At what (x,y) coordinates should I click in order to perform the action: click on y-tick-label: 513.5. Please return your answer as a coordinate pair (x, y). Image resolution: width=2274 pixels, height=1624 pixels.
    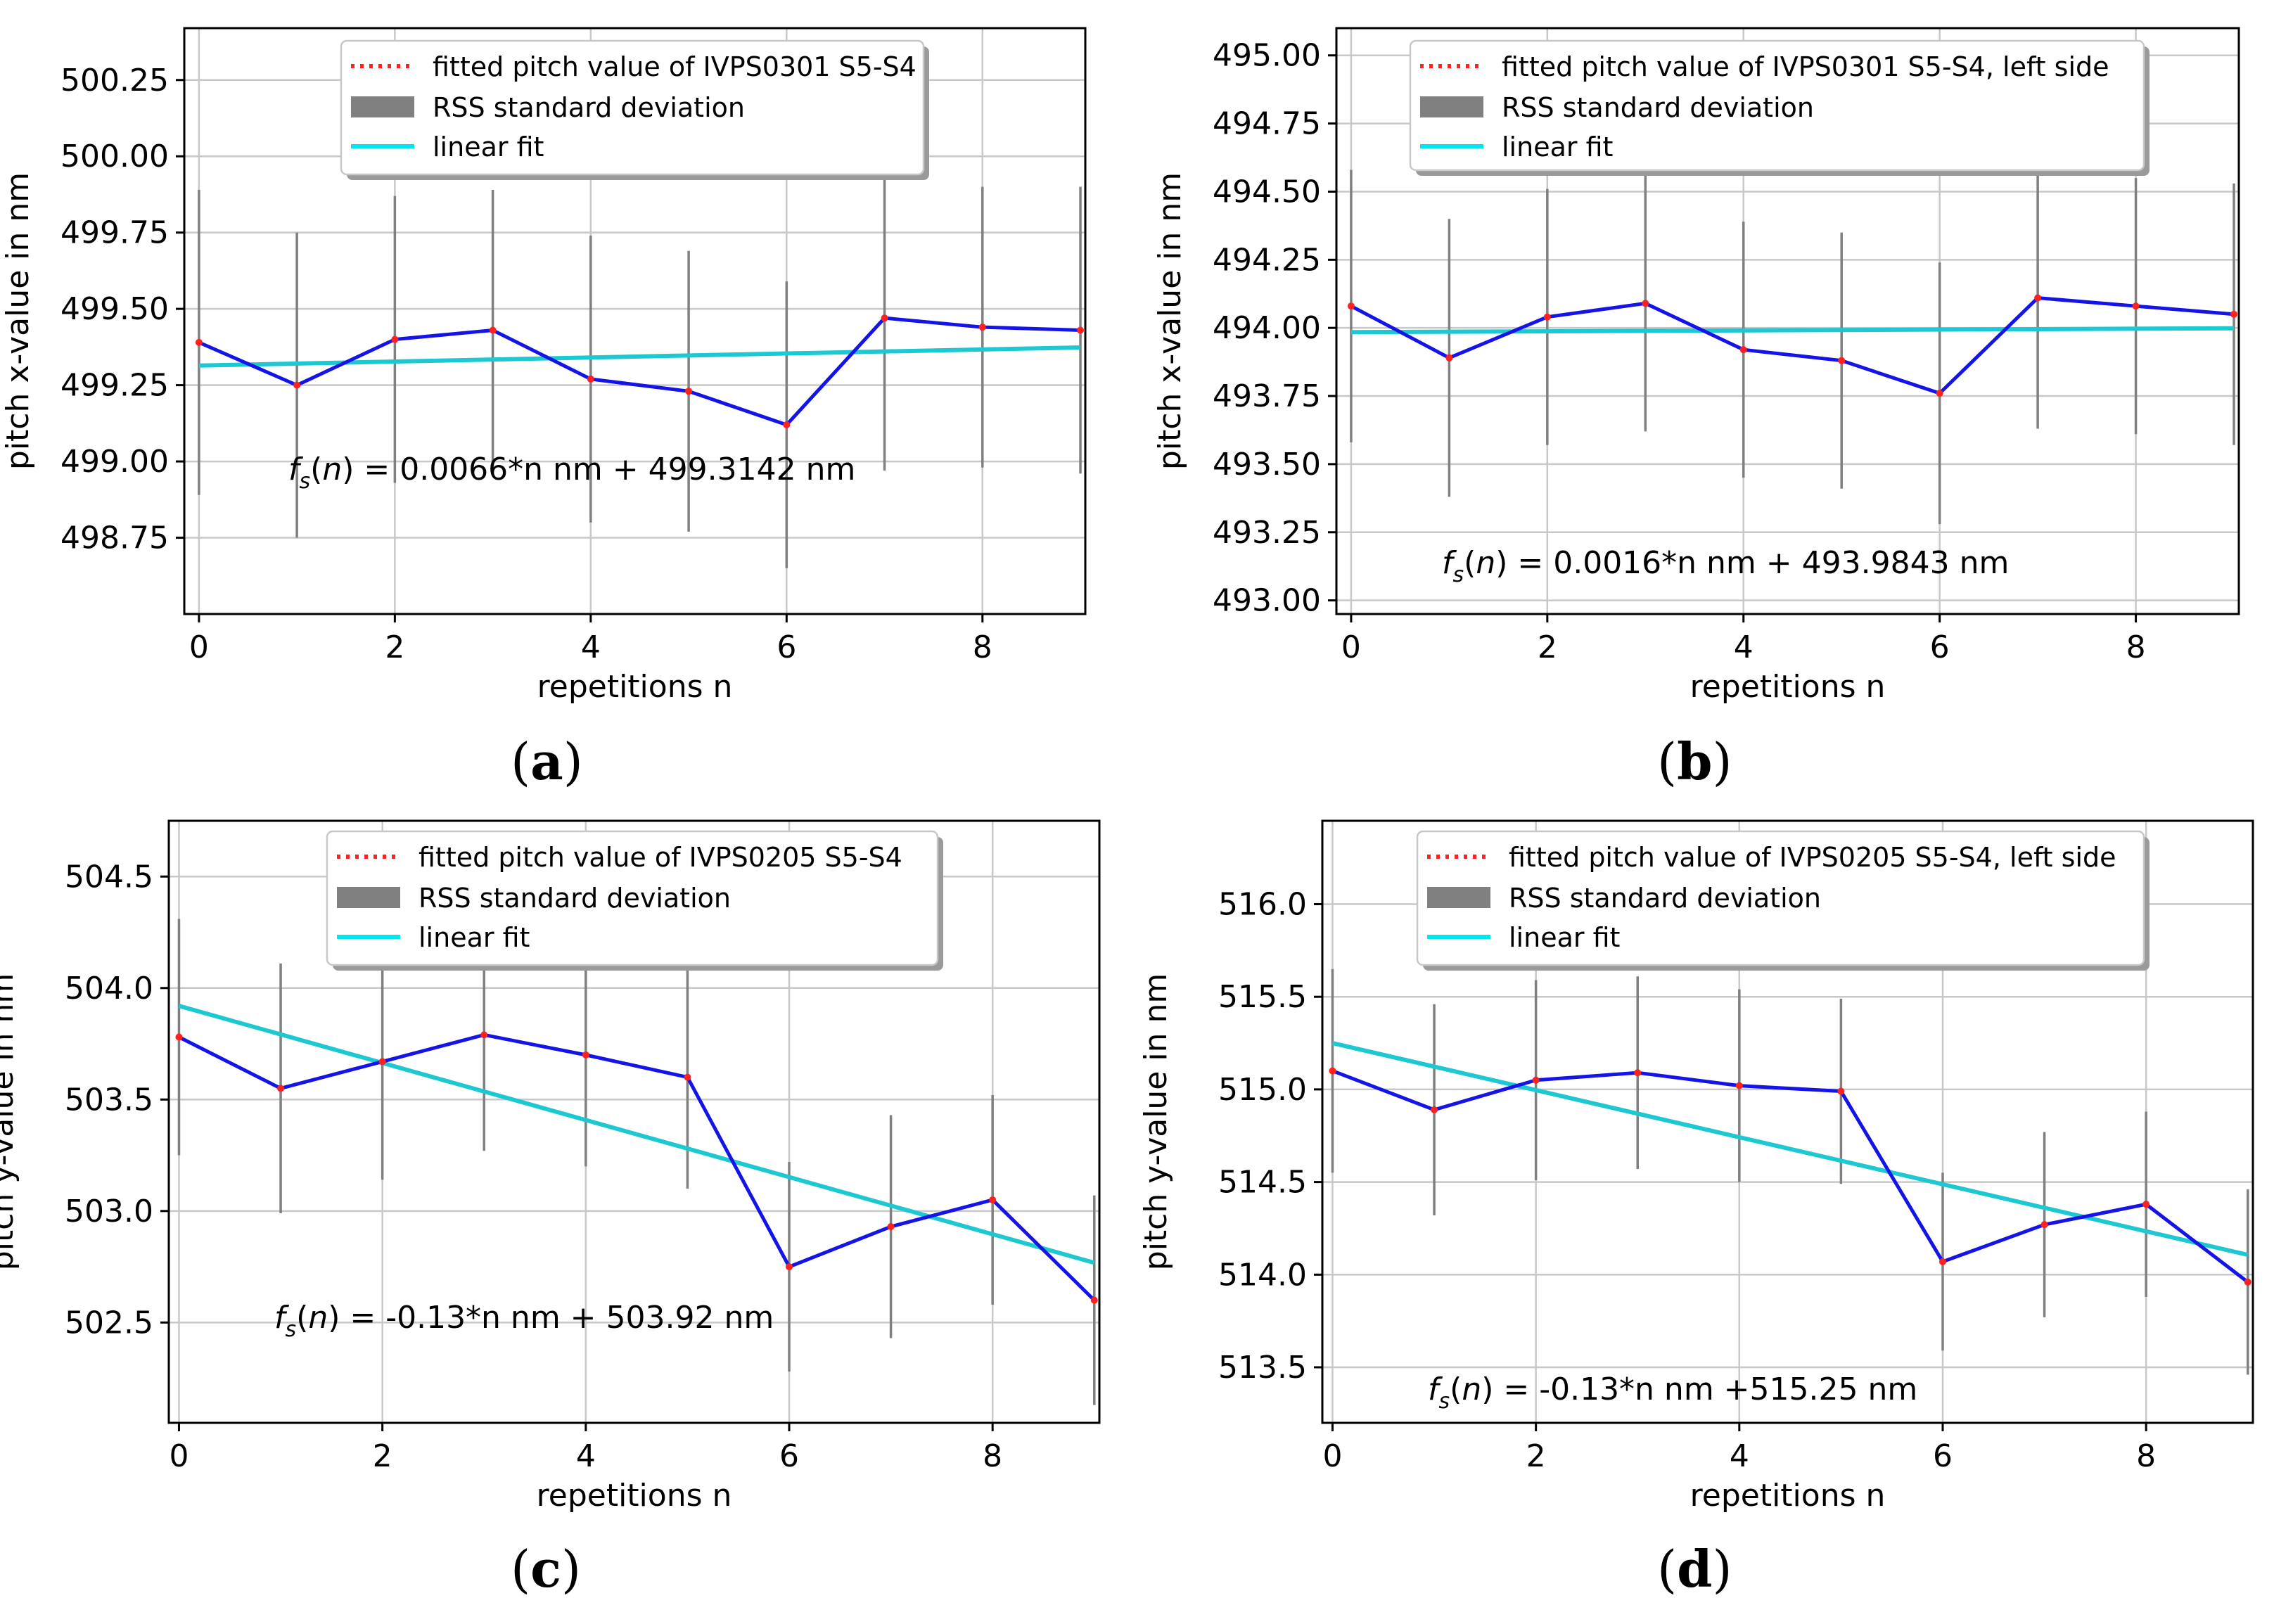
    Looking at the image, I should click on (1262, 1368).